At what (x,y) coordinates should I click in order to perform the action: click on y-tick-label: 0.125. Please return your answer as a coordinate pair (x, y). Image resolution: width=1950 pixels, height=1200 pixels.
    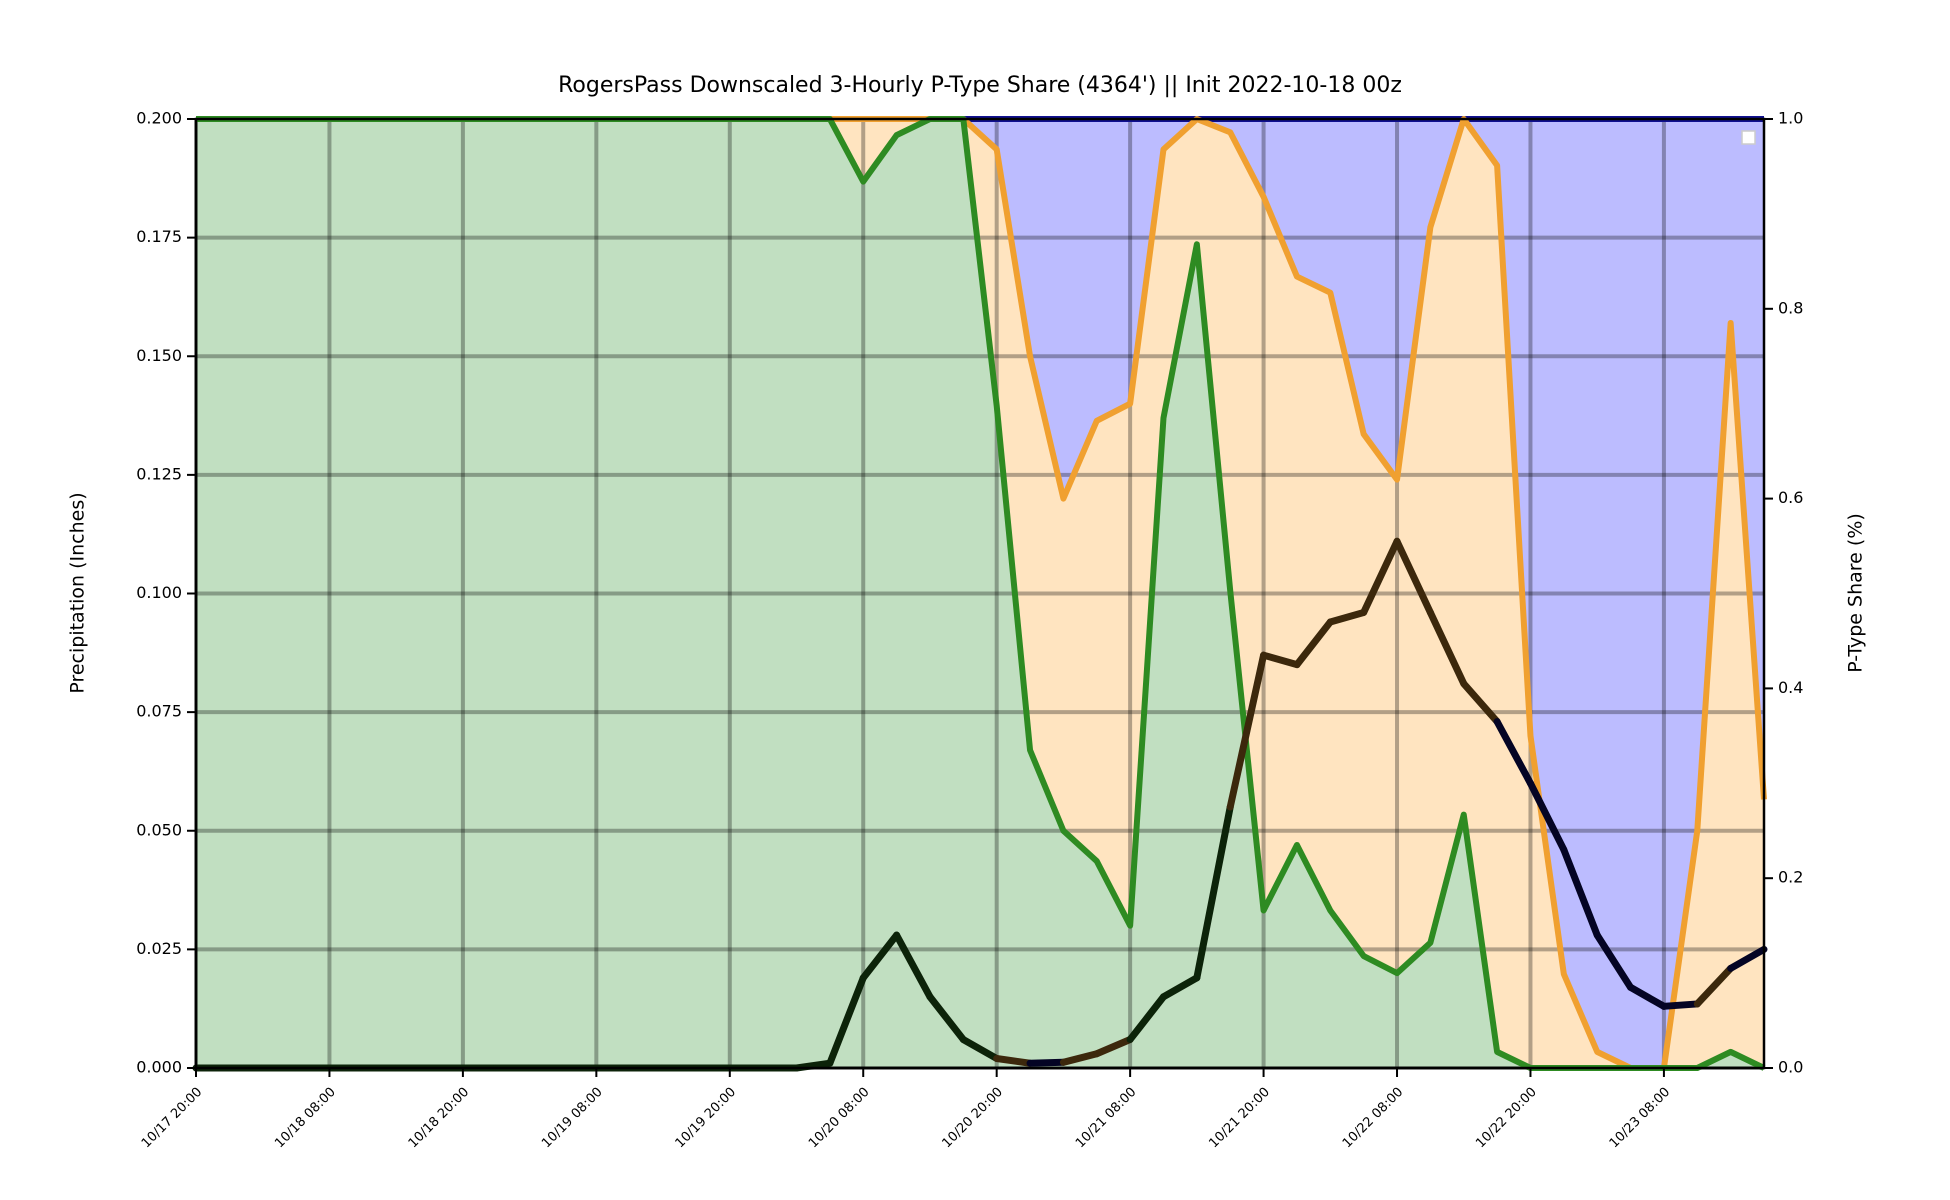
    Looking at the image, I should click on (159, 473).